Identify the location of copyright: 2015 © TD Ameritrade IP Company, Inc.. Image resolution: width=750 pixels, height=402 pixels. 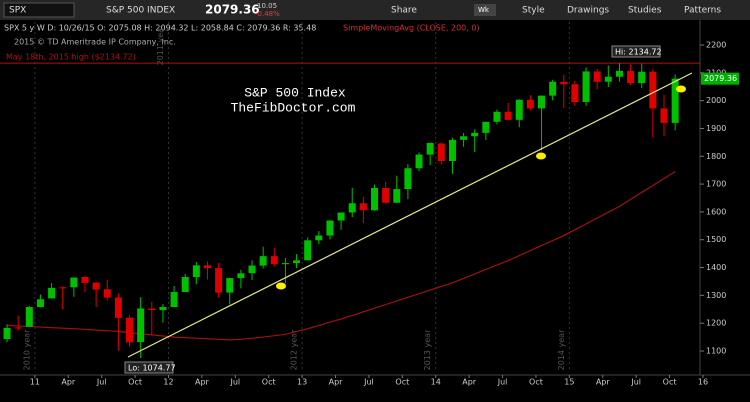
(95, 42).